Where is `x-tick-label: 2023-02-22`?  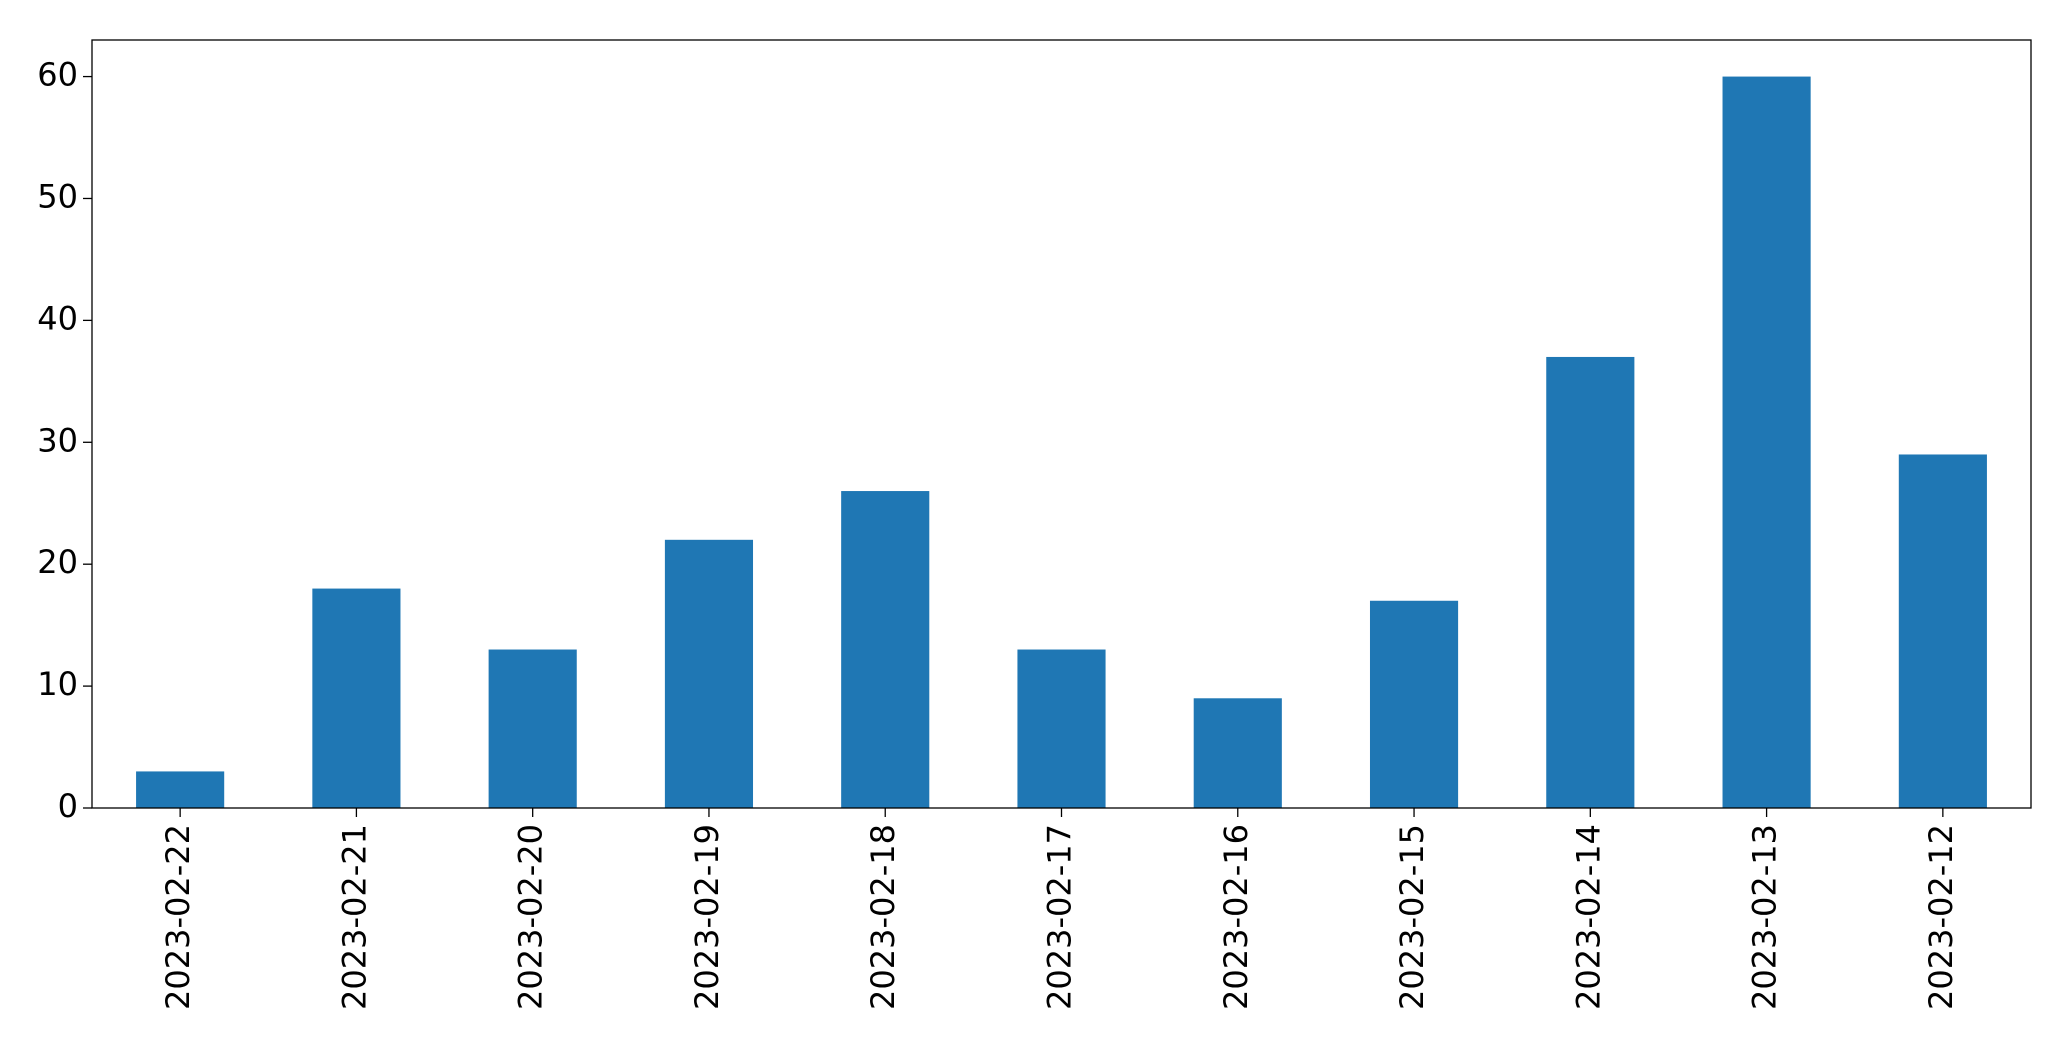
x-tick-label: 2023-02-22 is located at coordinates (178, 917).